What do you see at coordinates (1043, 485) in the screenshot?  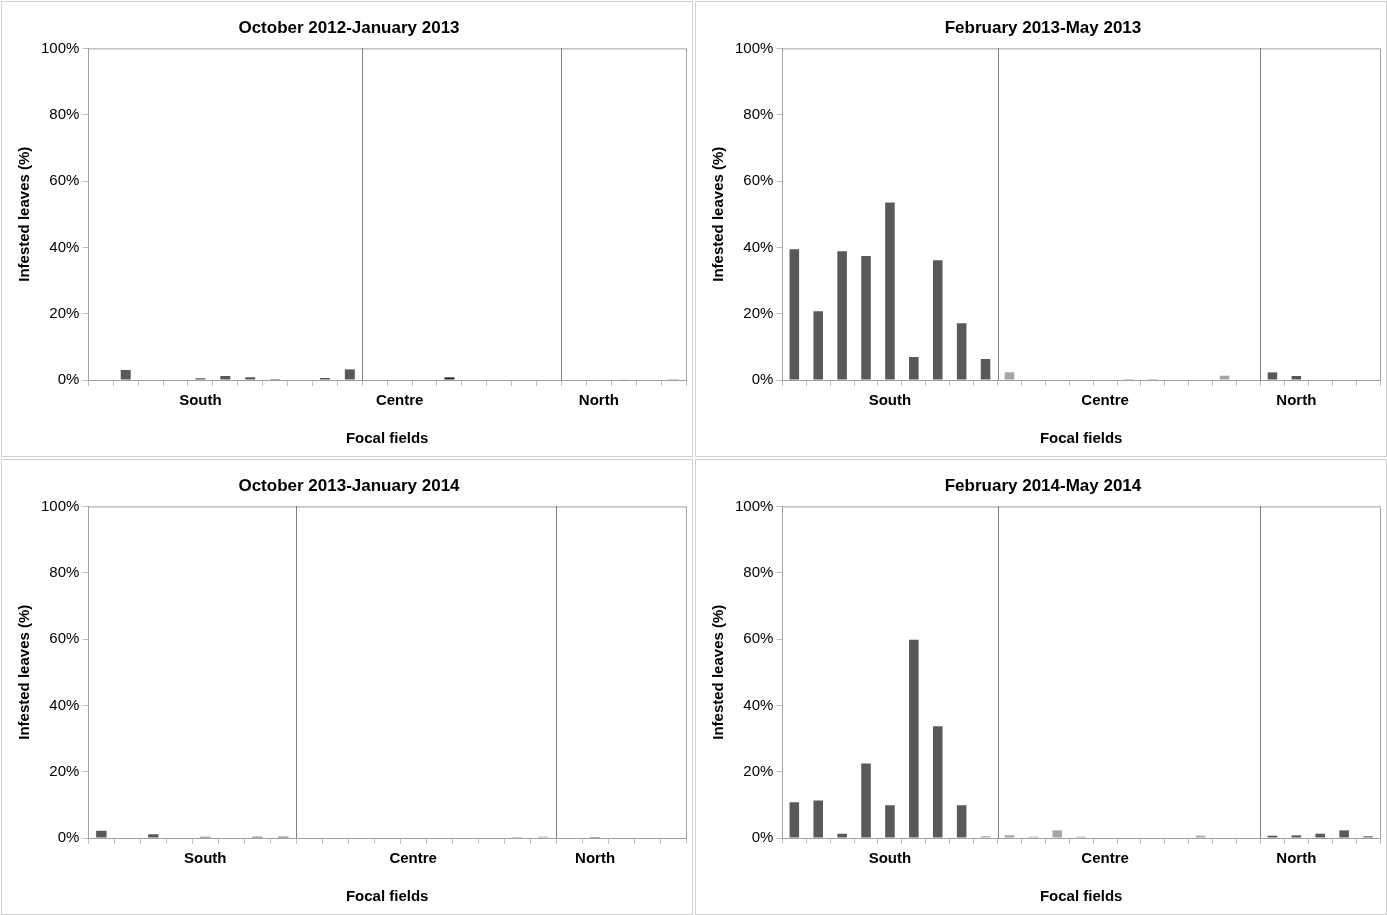 I see `chart-title: February 2014-May 2014` at bounding box center [1043, 485].